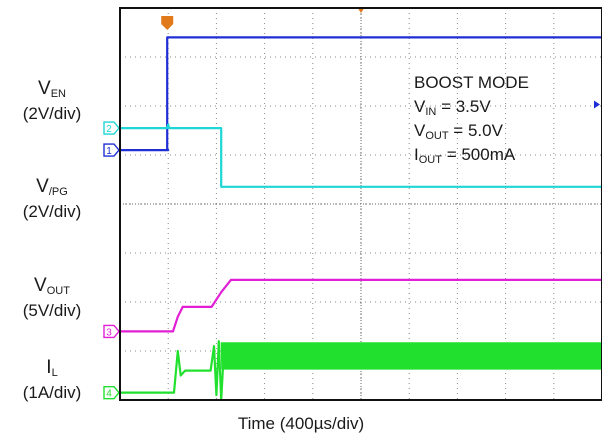 The image size is (602, 443). Describe the element at coordinates (111, 260) in the screenshot. I see `channel-markers: 1 2 3 4` at that location.